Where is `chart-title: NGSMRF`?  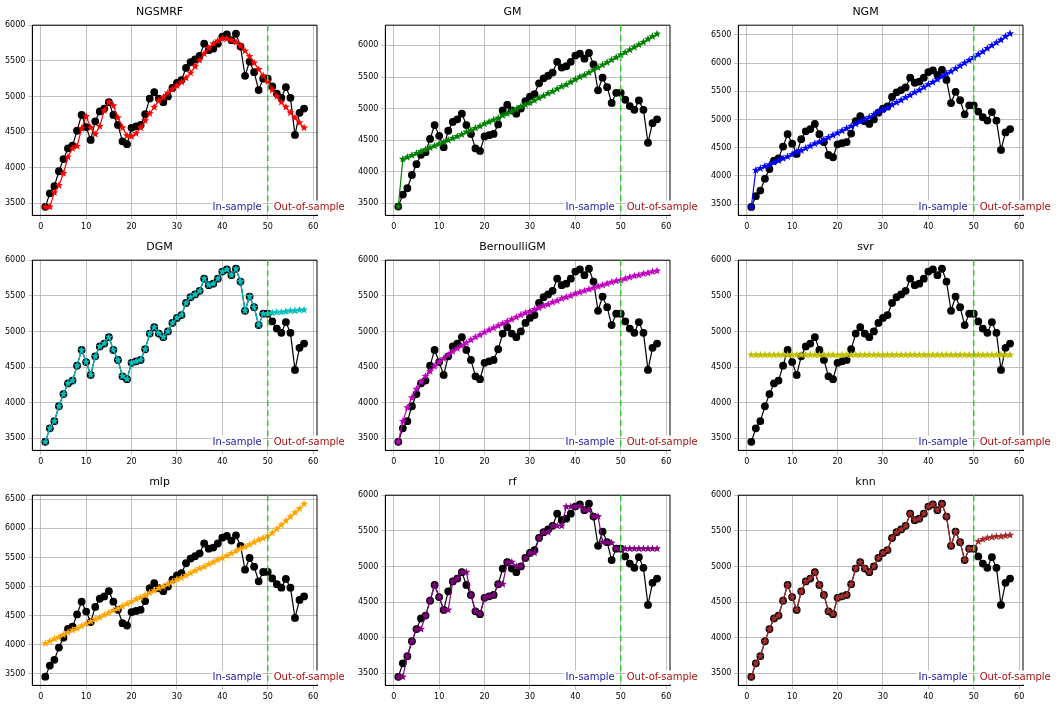
chart-title: NGSMRF is located at coordinates (159, 12).